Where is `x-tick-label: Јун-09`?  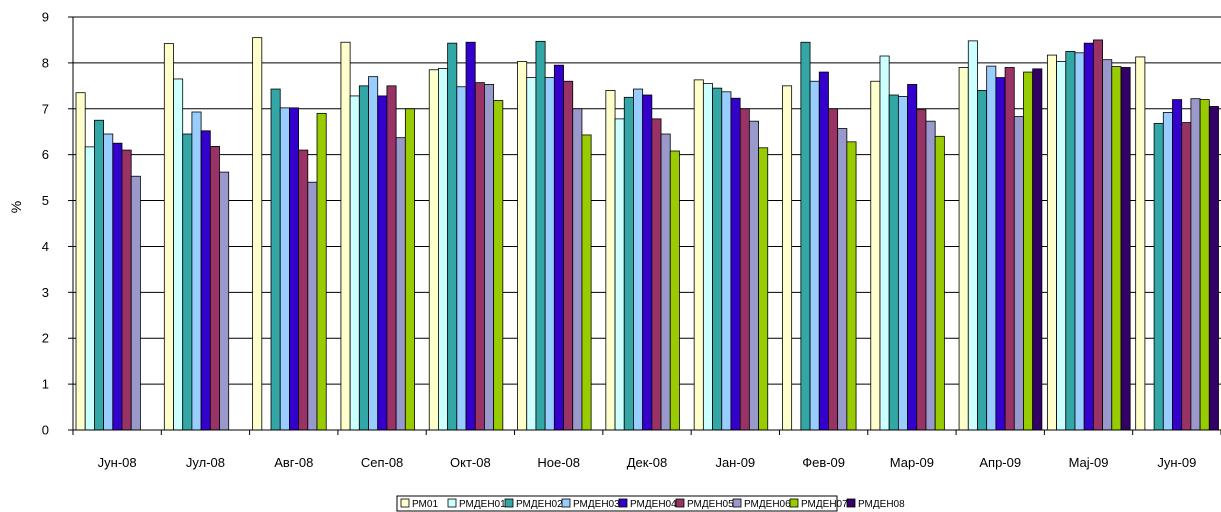 x-tick-label: Јун-09 is located at coordinates (1176, 462).